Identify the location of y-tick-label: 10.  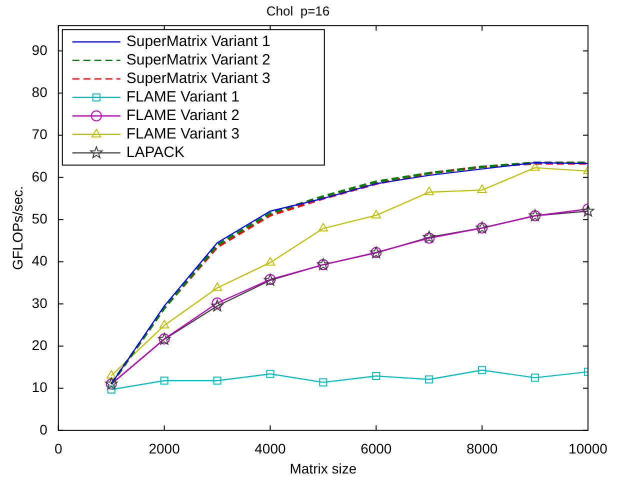
(40, 387).